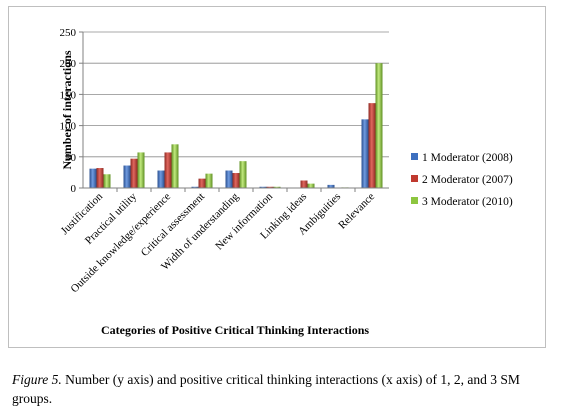 The width and height of the screenshot is (563, 416). Describe the element at coordinates (68, 64) in the screenshot. I see `y-tick-label: 200` at that location.